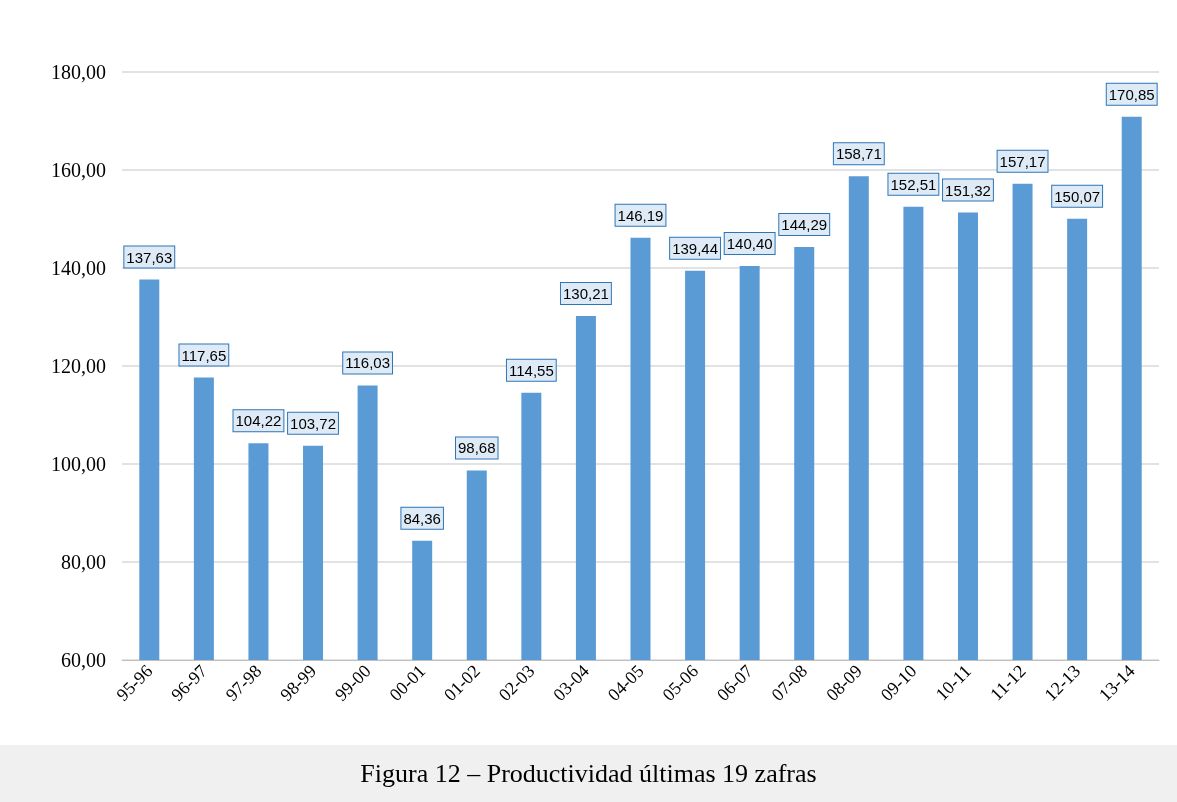 The width and height of the screenshot is (1177, 802). What do you see at coordinates (367, 363) in the screenshot?
I see `data-label: 116,03` at bounding box center [367, 363].